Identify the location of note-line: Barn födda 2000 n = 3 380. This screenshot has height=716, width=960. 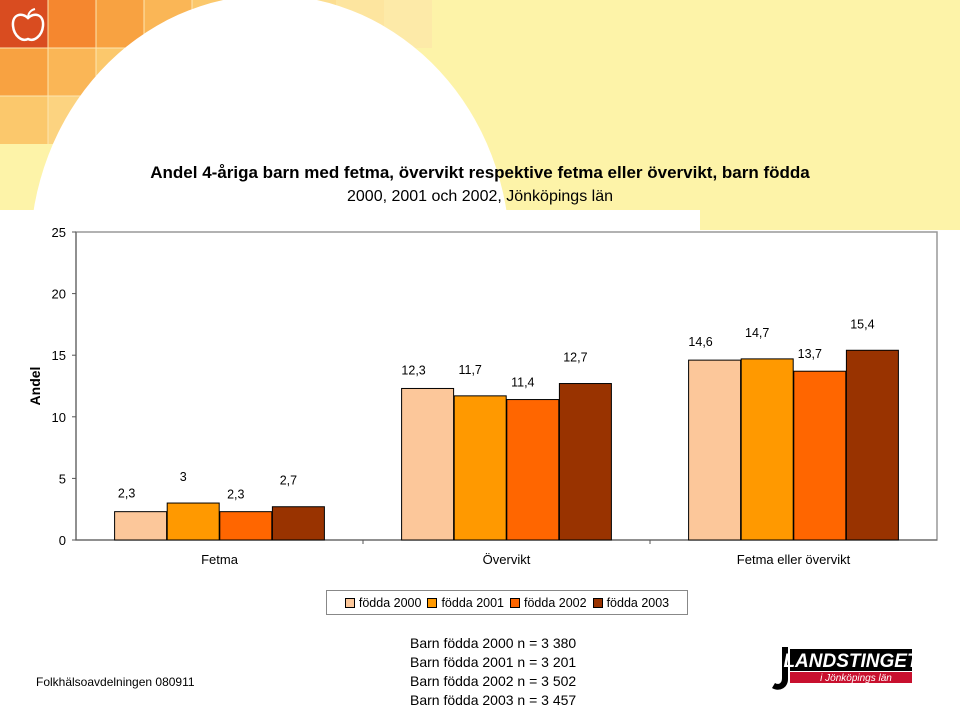
(493, 643).